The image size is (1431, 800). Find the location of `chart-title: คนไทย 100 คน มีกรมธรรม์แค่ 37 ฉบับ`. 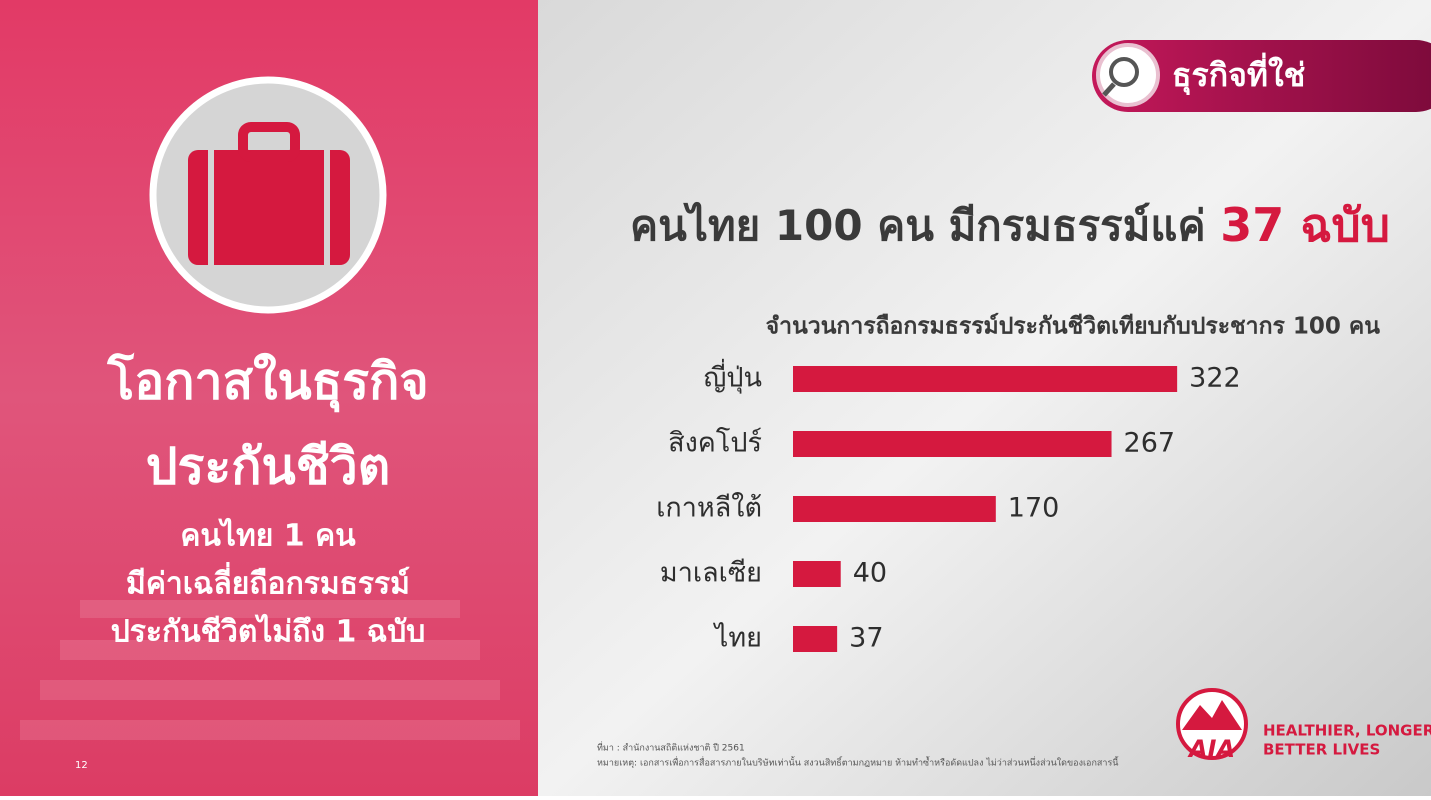

chart-title: คนไทย 100 คน มีกรมธรรม์แค่ 37 ฉบับ is located at coordinates (1010, 225).